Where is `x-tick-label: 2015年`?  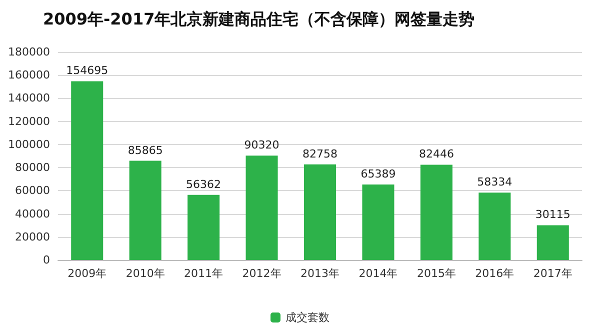
x-tick-label: 2015年 is located at coordinates (436, 273).